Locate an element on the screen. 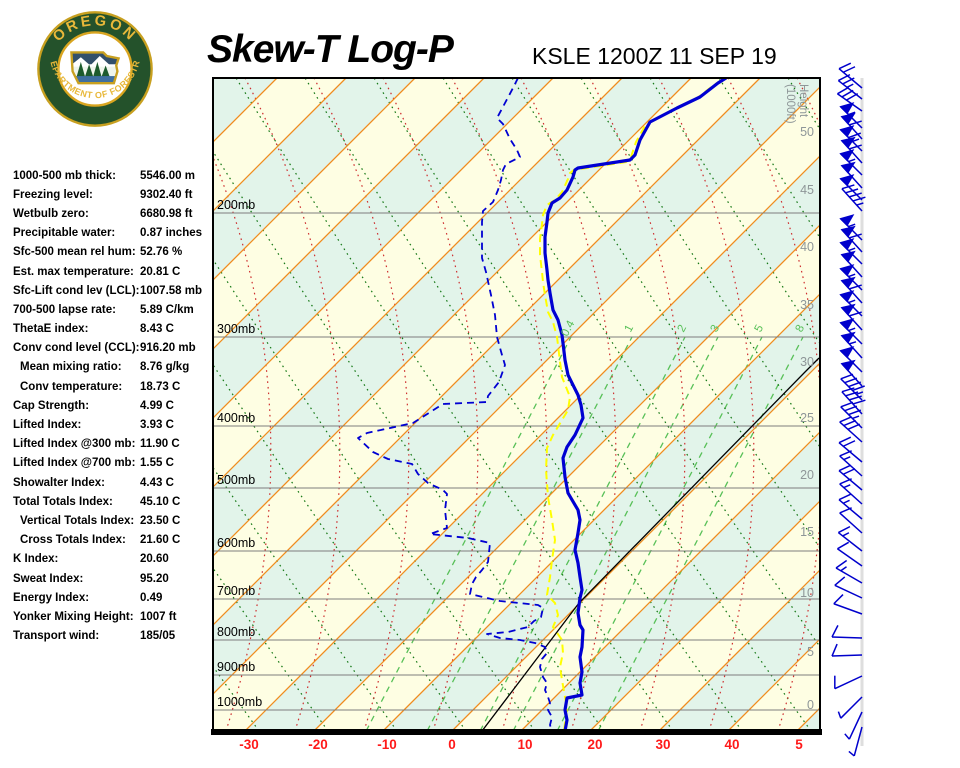  index-label: Precipitable water: is located at coordinates (64, 233).